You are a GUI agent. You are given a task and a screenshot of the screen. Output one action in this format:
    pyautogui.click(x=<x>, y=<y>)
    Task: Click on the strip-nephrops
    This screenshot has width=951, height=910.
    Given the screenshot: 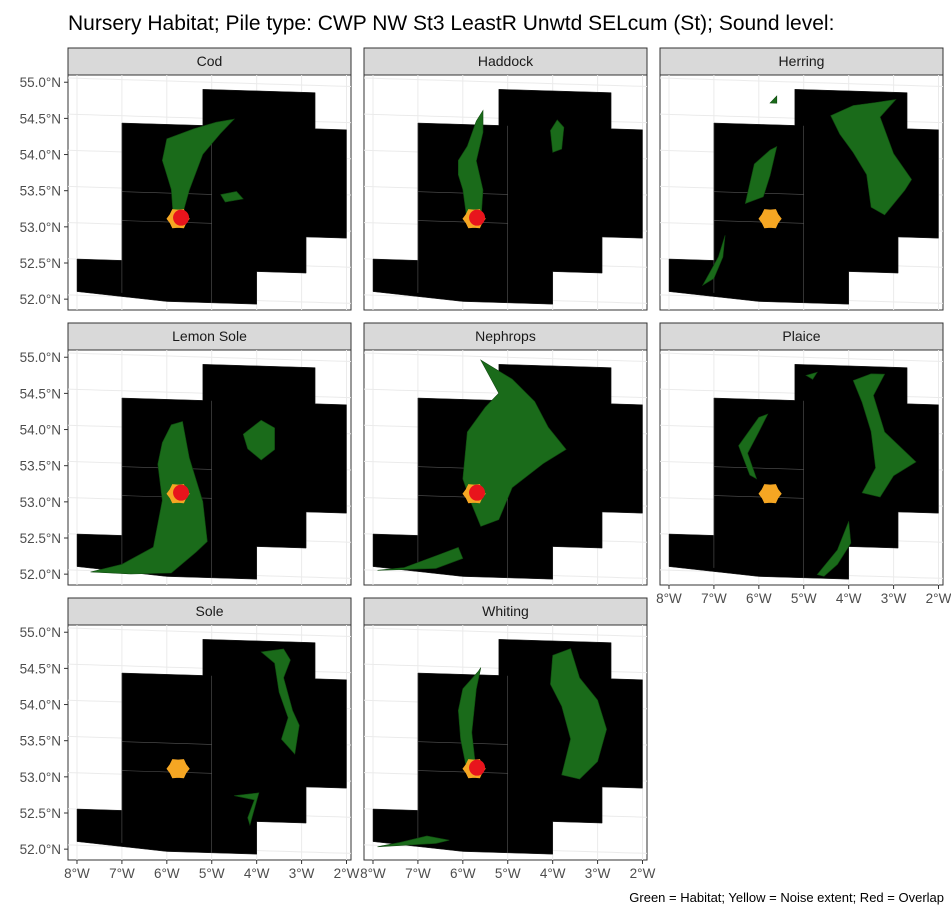 What is the action you would take?
    pyautogui.click(x=505, y=336)
    